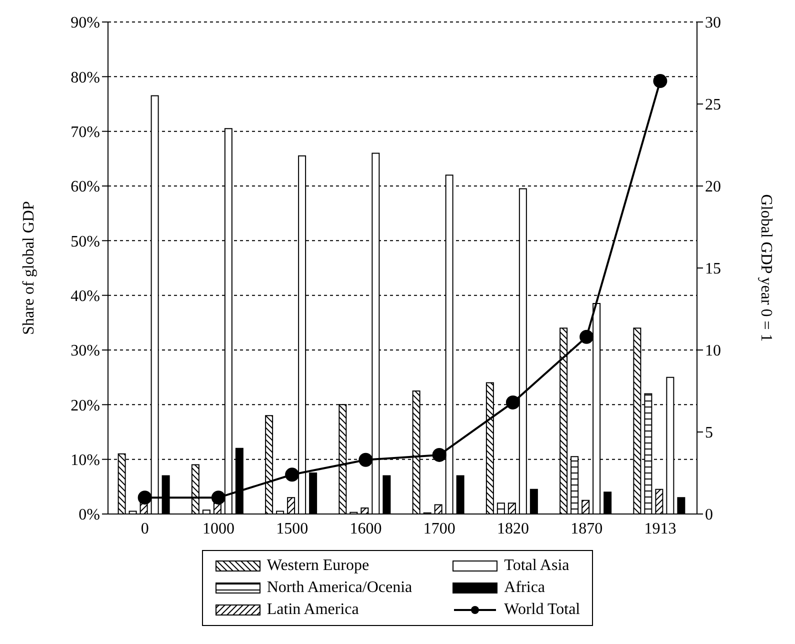 This screenshot has width=795, height=644. Describe the element at coordinates (765, 268) in the screenshot. I see `y2-axis-title: Global GDP year 0 = 1` at that location.